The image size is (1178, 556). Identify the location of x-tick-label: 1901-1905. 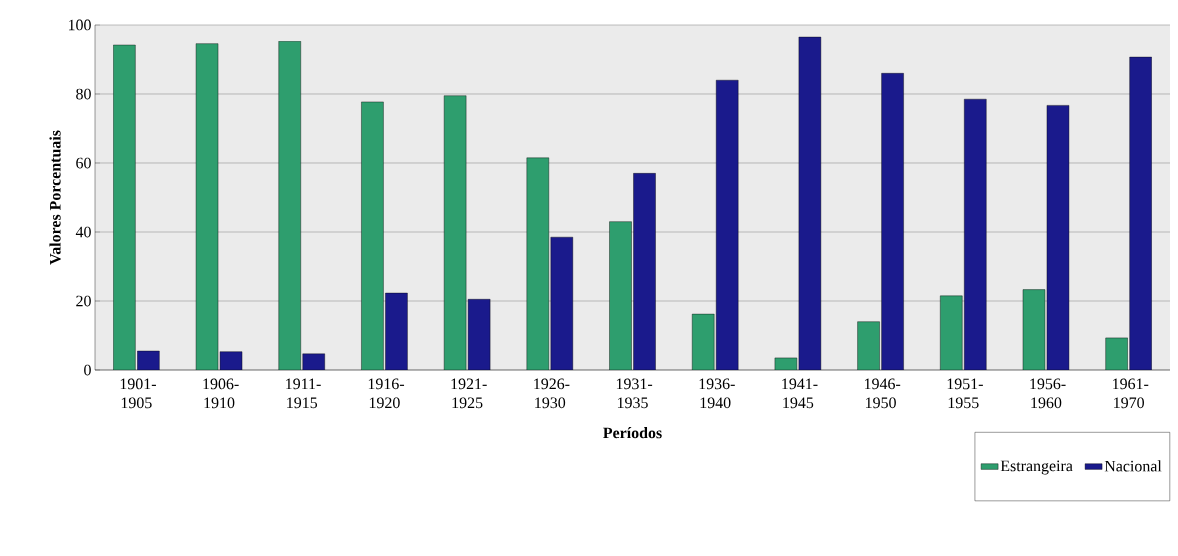
(138, 393).